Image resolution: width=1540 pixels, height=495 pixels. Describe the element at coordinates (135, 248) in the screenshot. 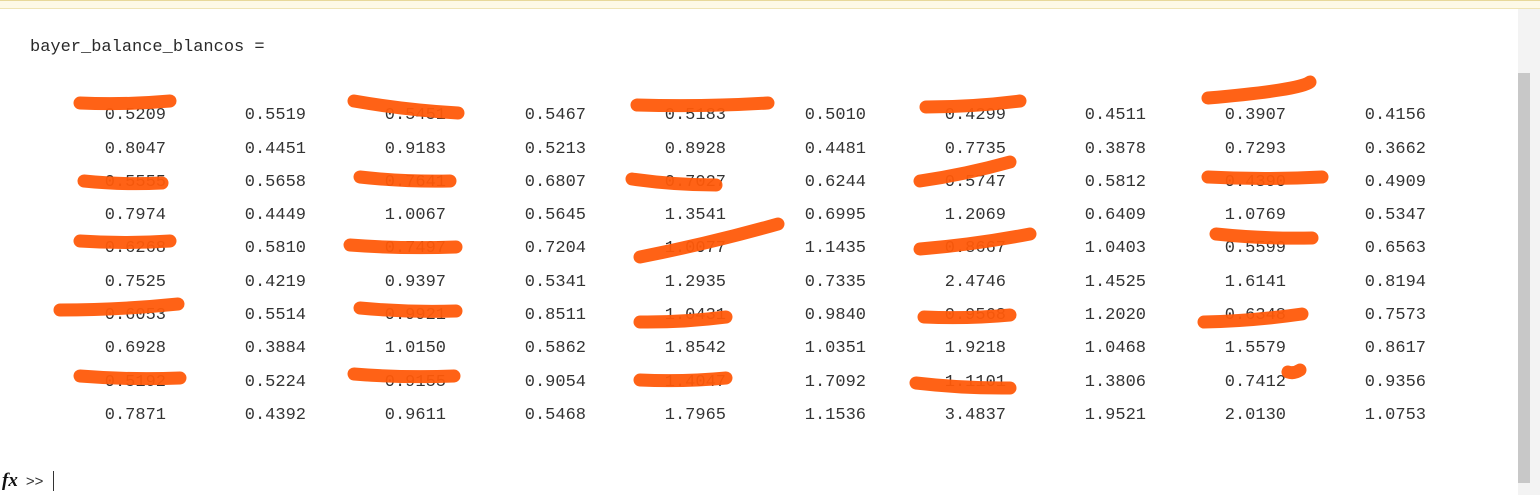

I see `matrix-cell: 0.6268` at that location.